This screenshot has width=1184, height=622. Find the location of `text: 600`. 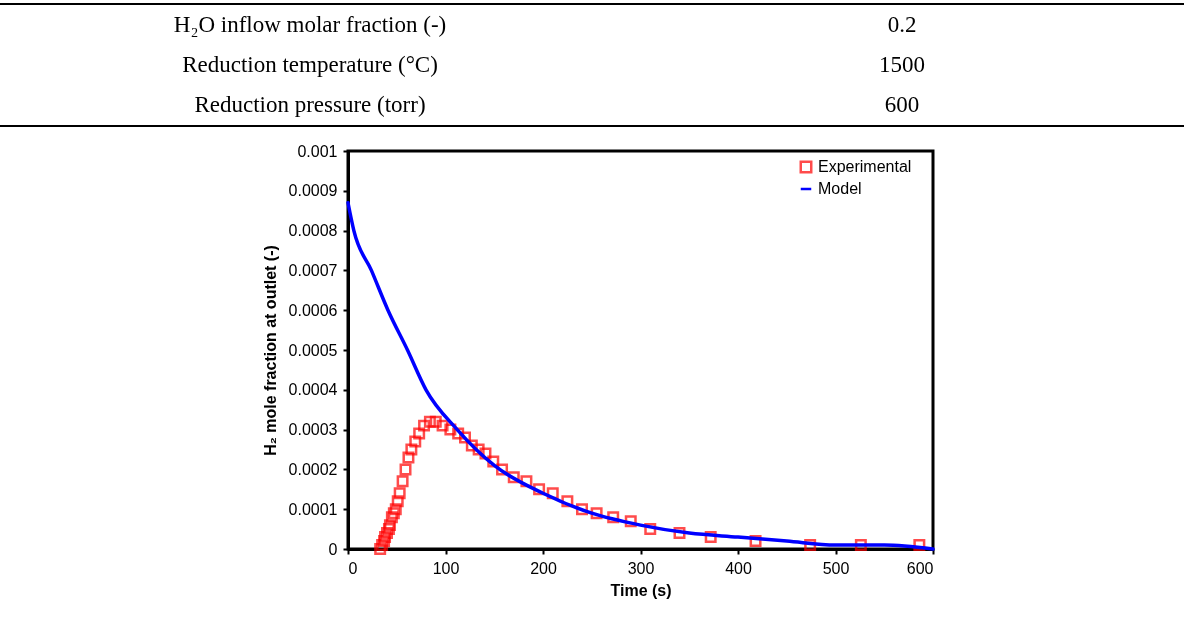

text: 600 is located at coordinates (902, 105).